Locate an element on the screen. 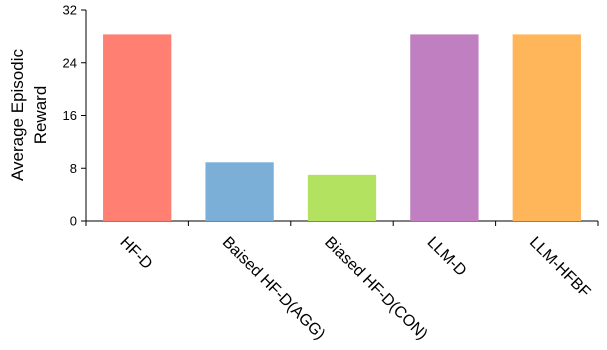 The width and height of the screenshot is (607, 350). x-tick-label: HF-D is located at coordinates (135, 253).